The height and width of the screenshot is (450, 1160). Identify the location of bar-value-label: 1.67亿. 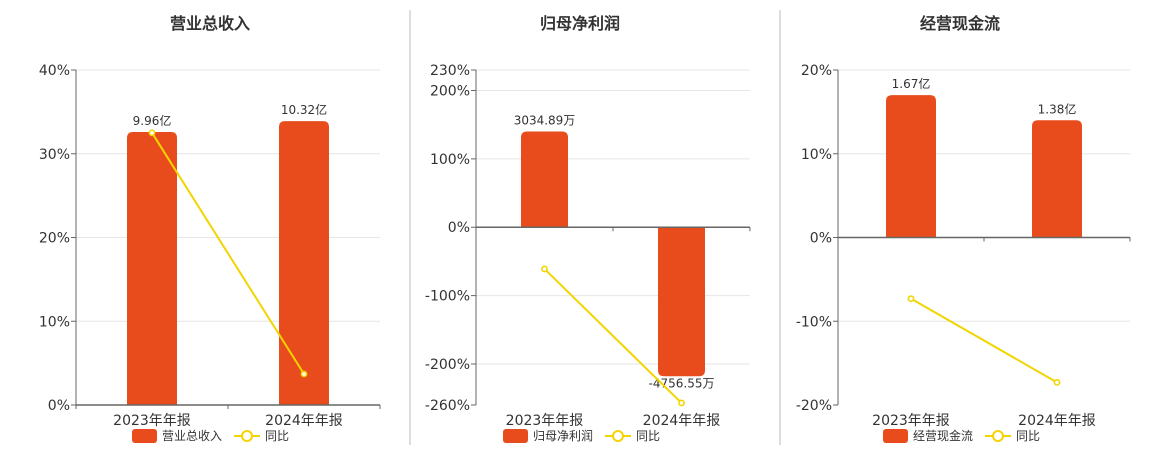
(911, 83).